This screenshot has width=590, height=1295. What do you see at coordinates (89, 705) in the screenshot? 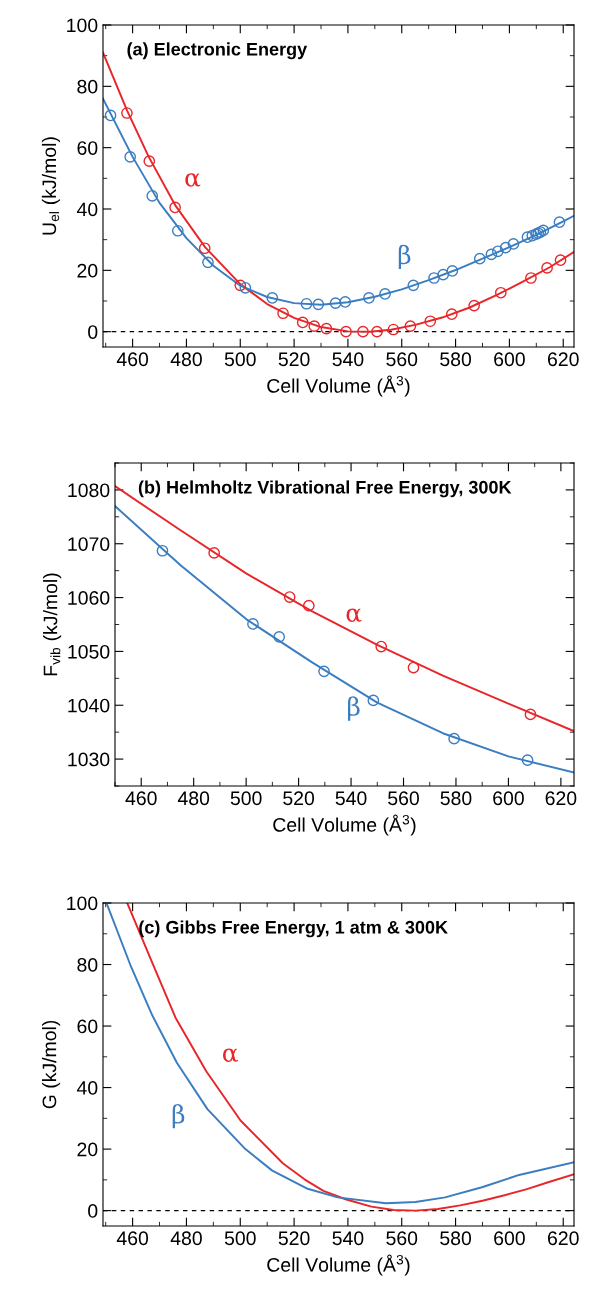
I see `y-tick-label: 1040` at bounding box center [89, 705].